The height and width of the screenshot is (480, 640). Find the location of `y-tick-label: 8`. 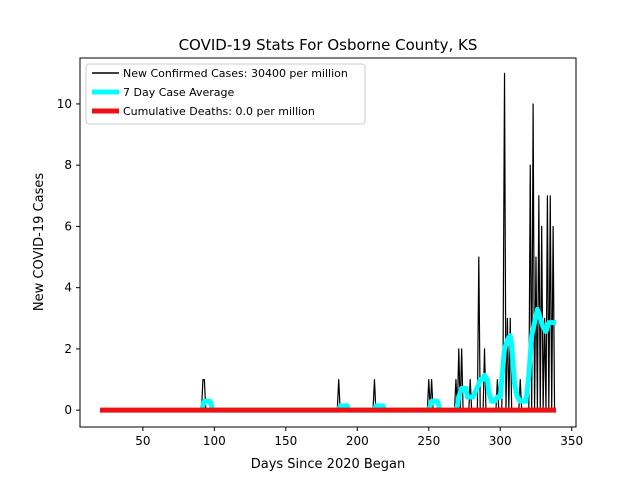

y-tick-label: 8 is located at coordinates (68, 165).